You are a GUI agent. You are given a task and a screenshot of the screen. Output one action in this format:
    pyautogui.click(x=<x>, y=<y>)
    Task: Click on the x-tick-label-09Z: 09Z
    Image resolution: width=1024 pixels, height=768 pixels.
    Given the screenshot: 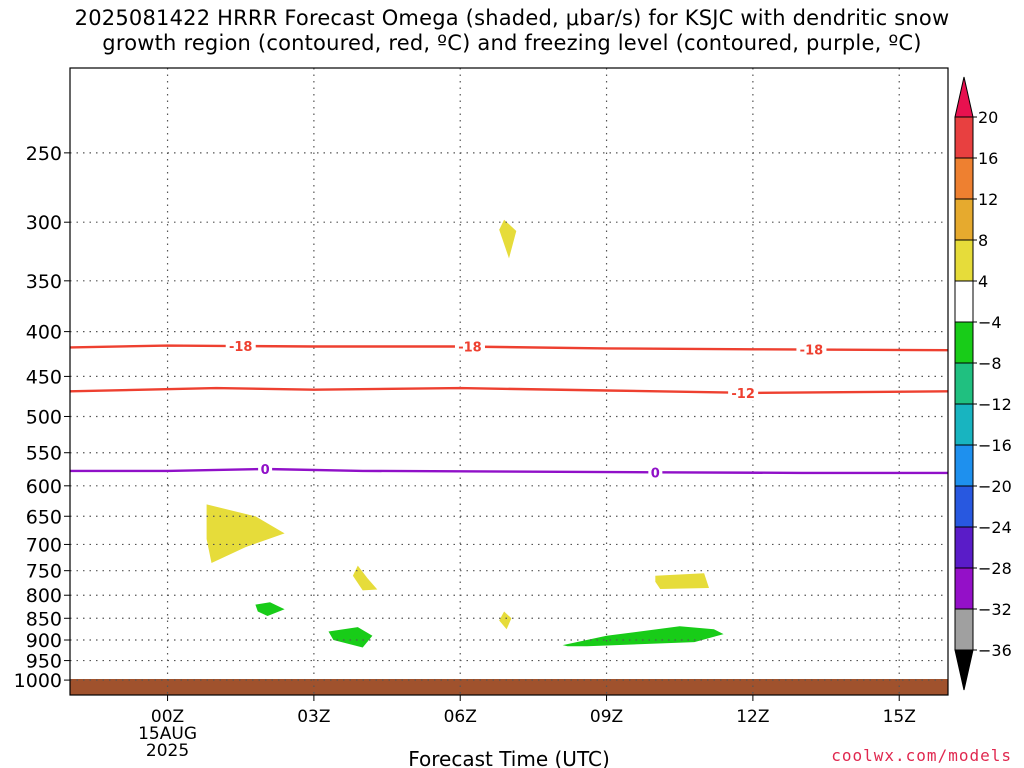 What is the action you would take?
    pyautogui.click(x=606, y=717)
    